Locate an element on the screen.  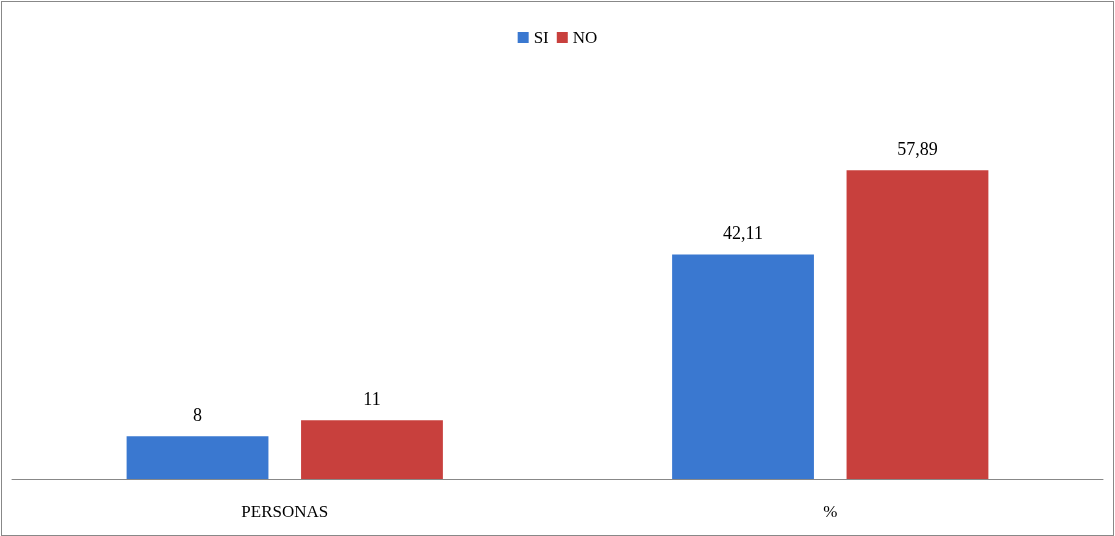
data-label: 8 is located at coordinates (198, 415).